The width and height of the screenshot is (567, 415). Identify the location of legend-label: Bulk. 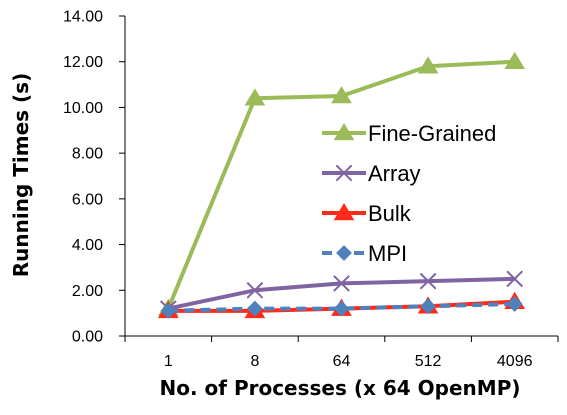
(390, 213).